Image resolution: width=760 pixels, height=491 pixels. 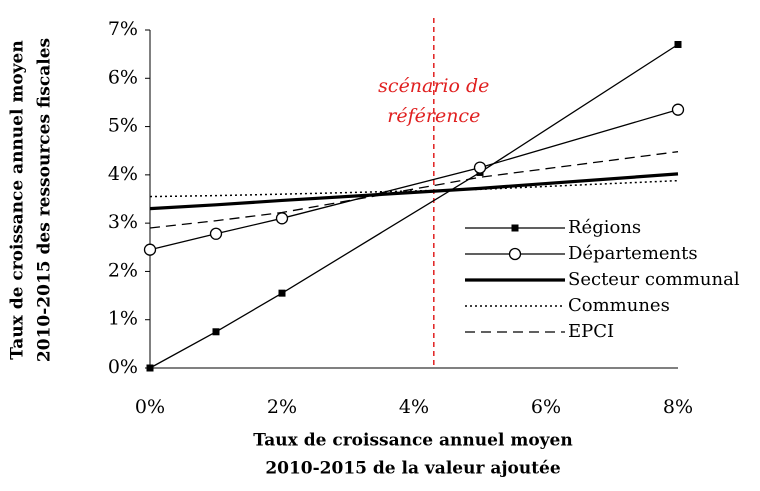 I want to click on y-axis-label: Taux de croissance annuel moyen, so click(x=18, y=199).